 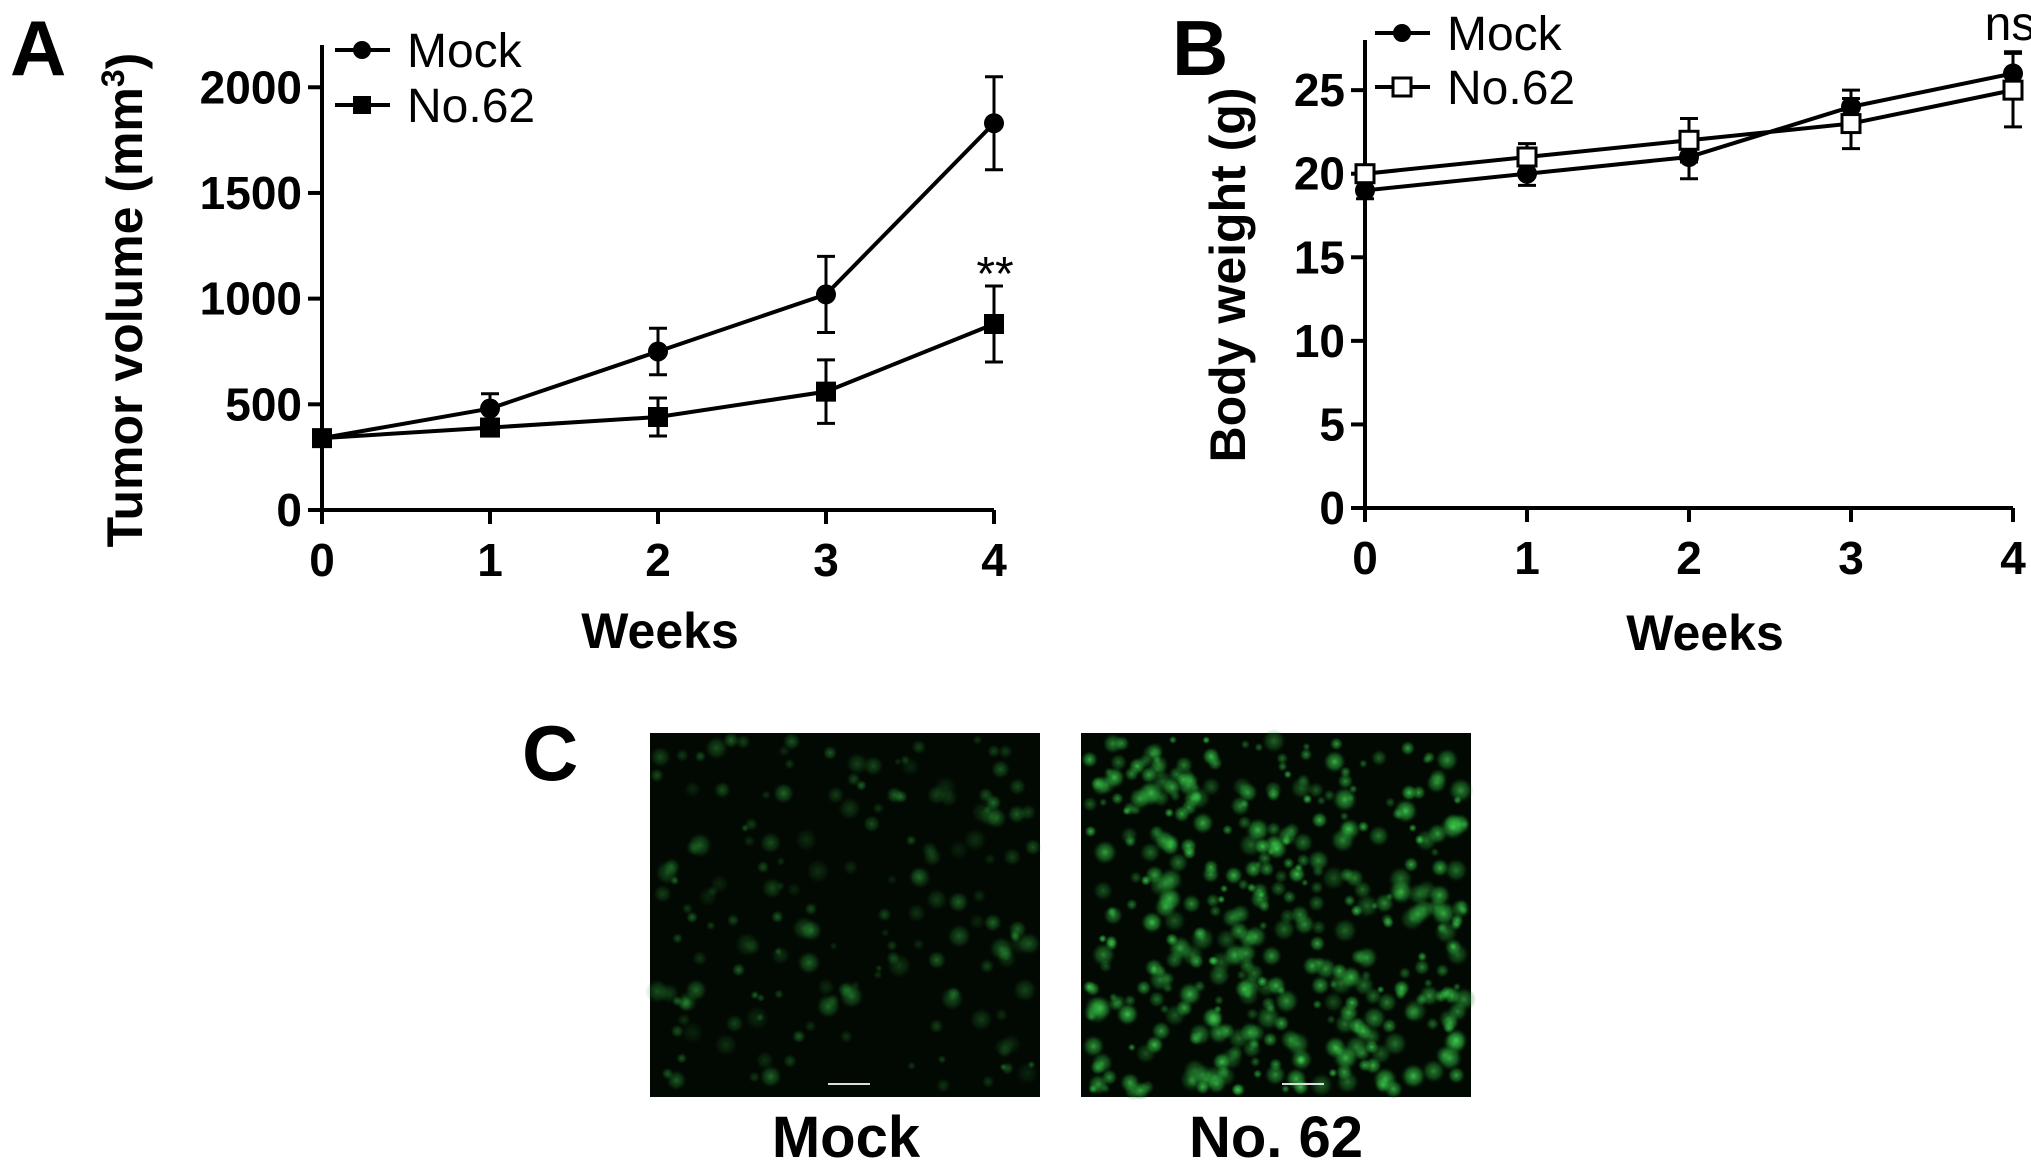 I want to click on chart-a-series-no62-point, so click(x=826, y=391).